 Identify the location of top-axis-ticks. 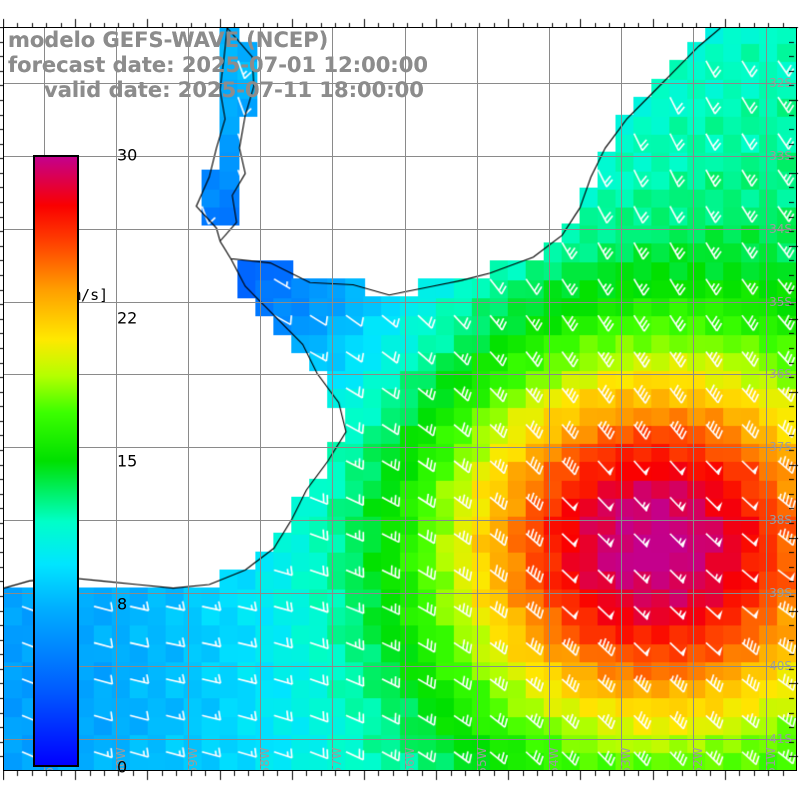
(400, 23).